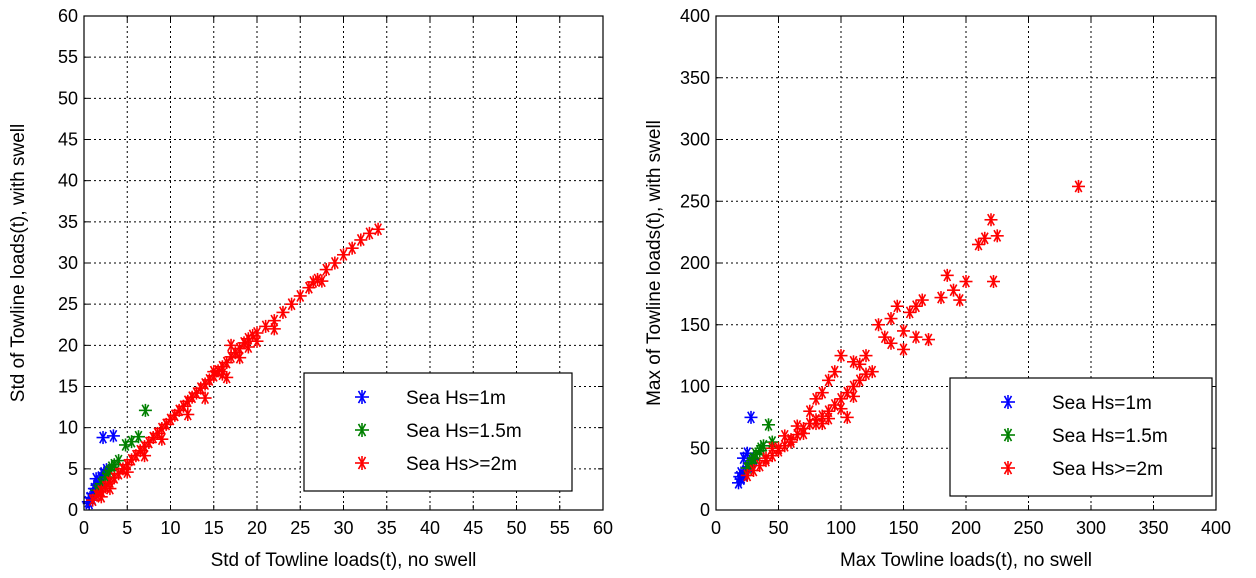 Image resolution: width=1256 pixels, height=578 pixels. I want to click on x-tick-label: 55, so click(560, 528).